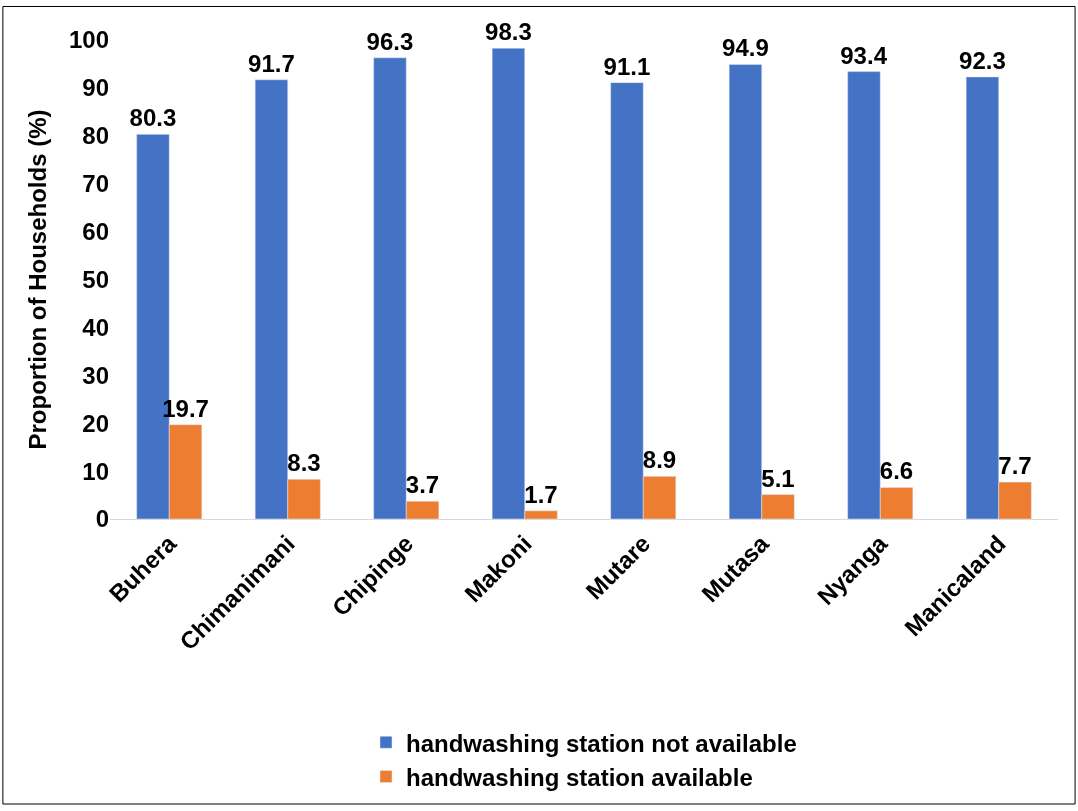 The width and height of the screenshot is (1078, 811). Describe the element at coordinates (508, 32) in the screenshot. I see `data-label: 98.3` at that location.